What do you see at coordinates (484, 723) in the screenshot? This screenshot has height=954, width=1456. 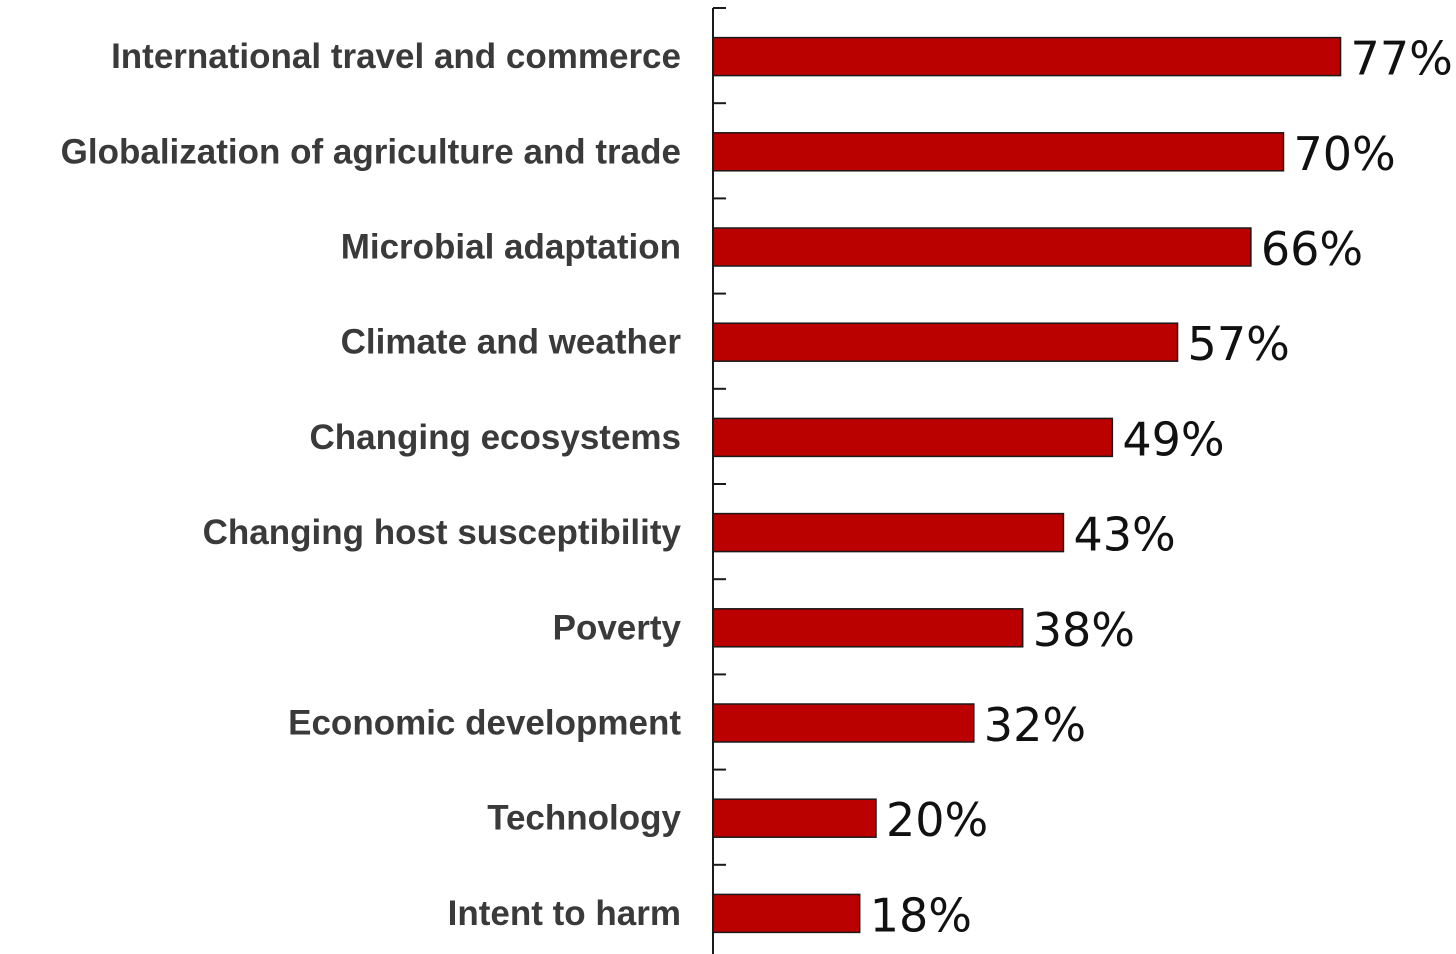 I see `category-label: Economic development` at bounding box center [484, 723].